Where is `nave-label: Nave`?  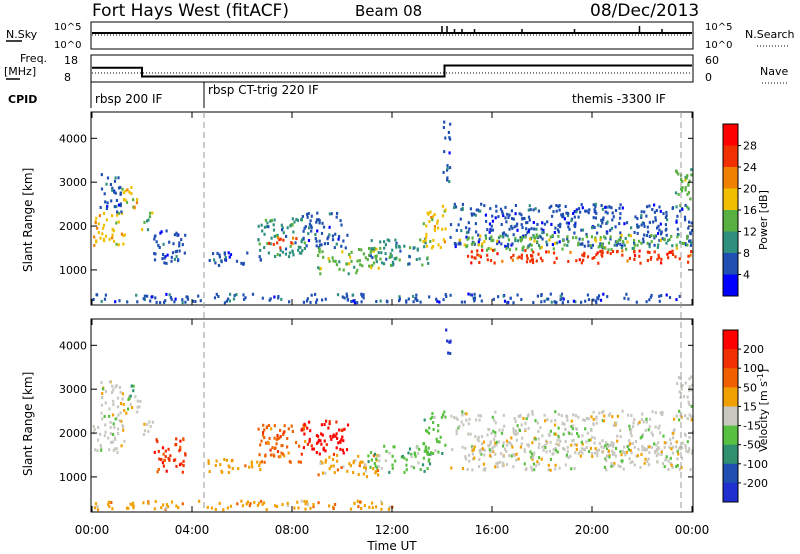
nave-label: Nave is located at coordinates (774, 71).